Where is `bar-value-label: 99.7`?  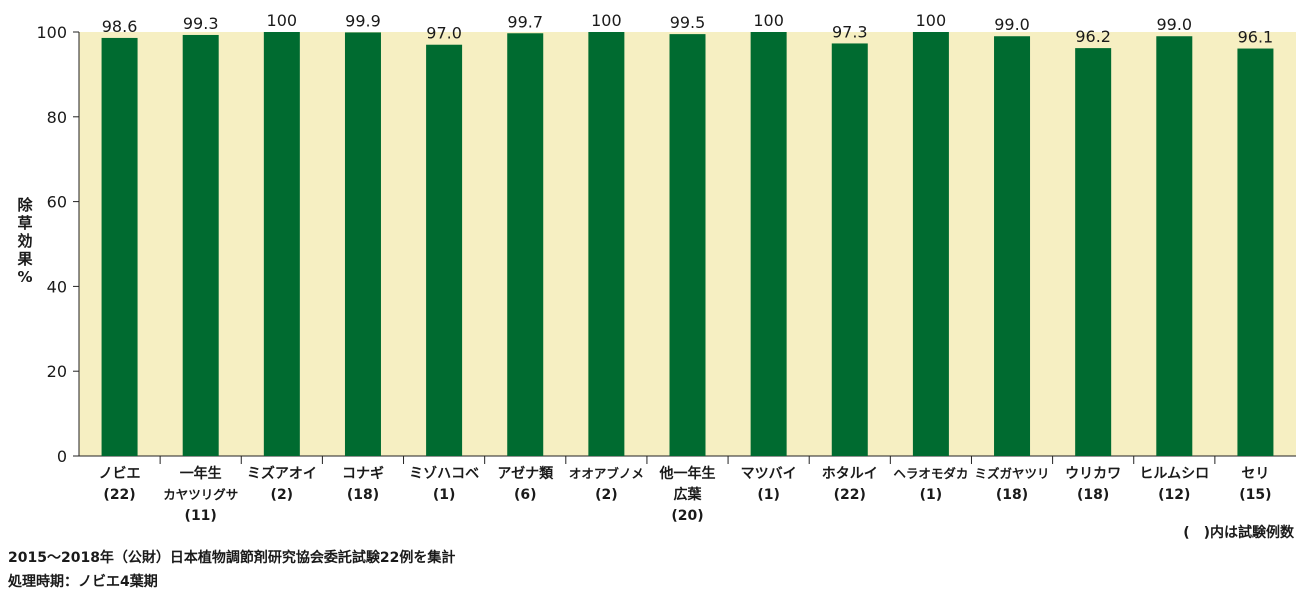 bar-value-label: 99.7 is located at coordinates (525, 21).